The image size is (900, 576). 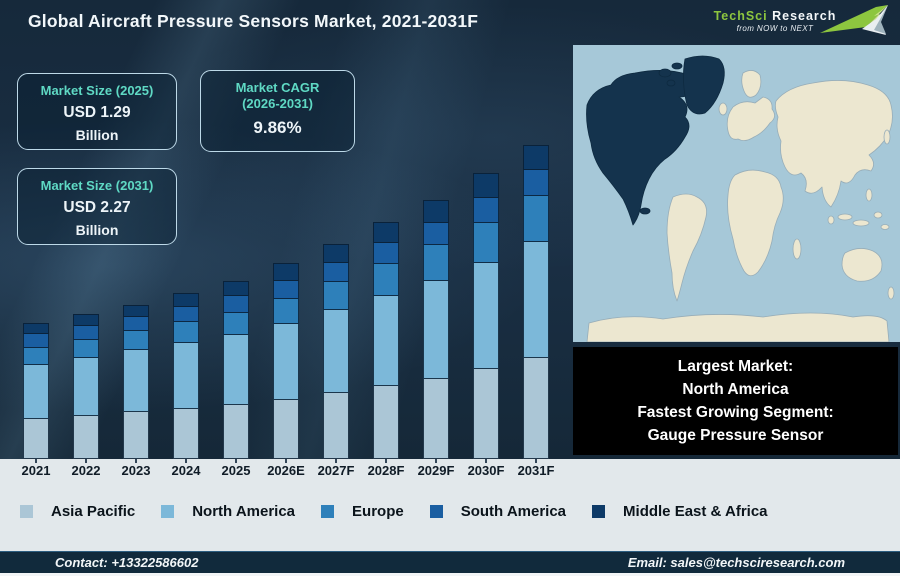 What do you see at coordinates (277, 127) in the screenshot?
I see `market-cagr-value: 9.86%` at bounding box center [277, 127].